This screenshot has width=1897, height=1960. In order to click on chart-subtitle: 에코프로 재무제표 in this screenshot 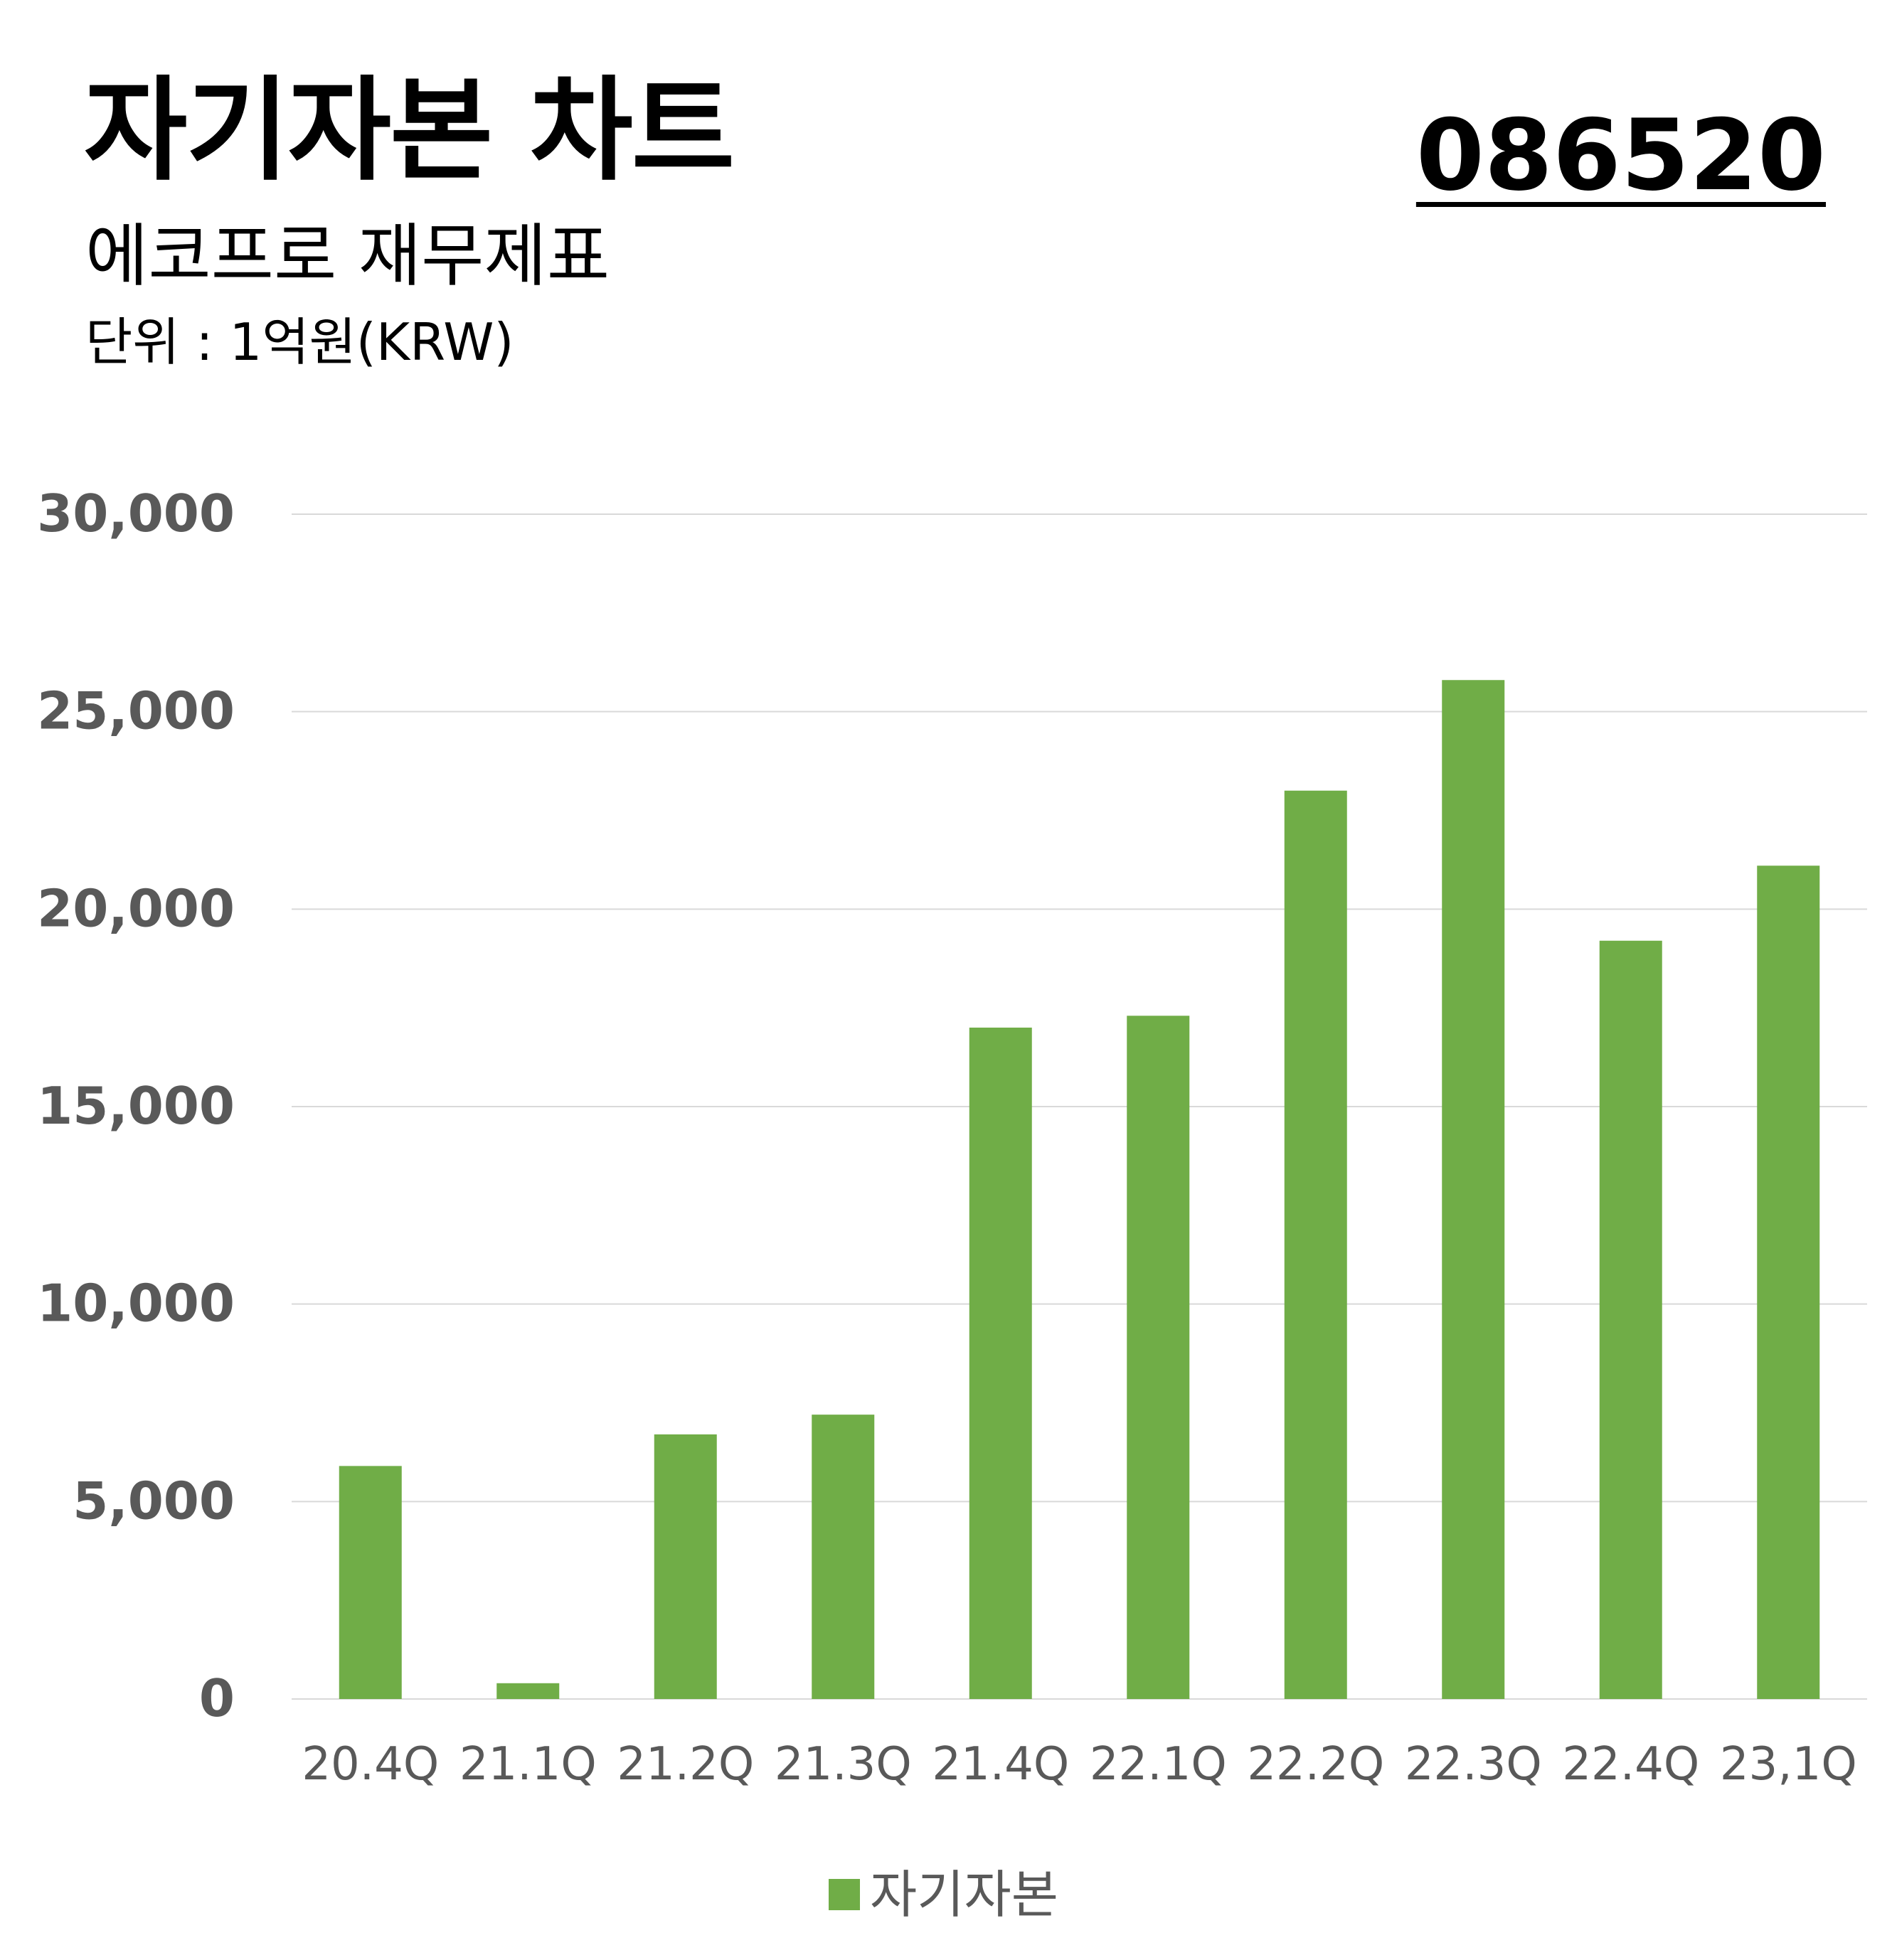, I will do `click(347, 256)`.